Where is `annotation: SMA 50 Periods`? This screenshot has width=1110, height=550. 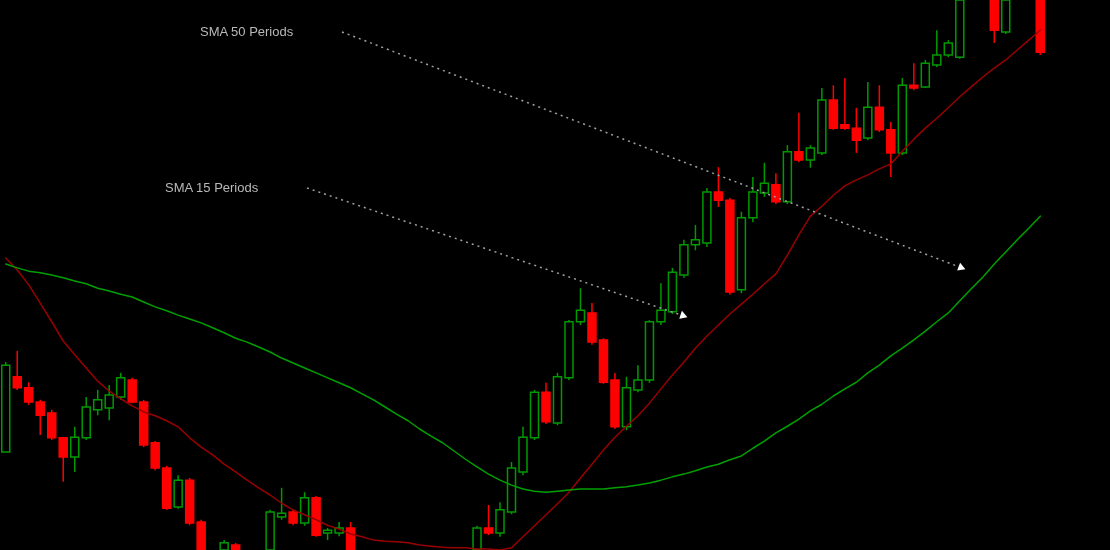 annotation: SMA 50 Periods is located at coordinates (247, 31).